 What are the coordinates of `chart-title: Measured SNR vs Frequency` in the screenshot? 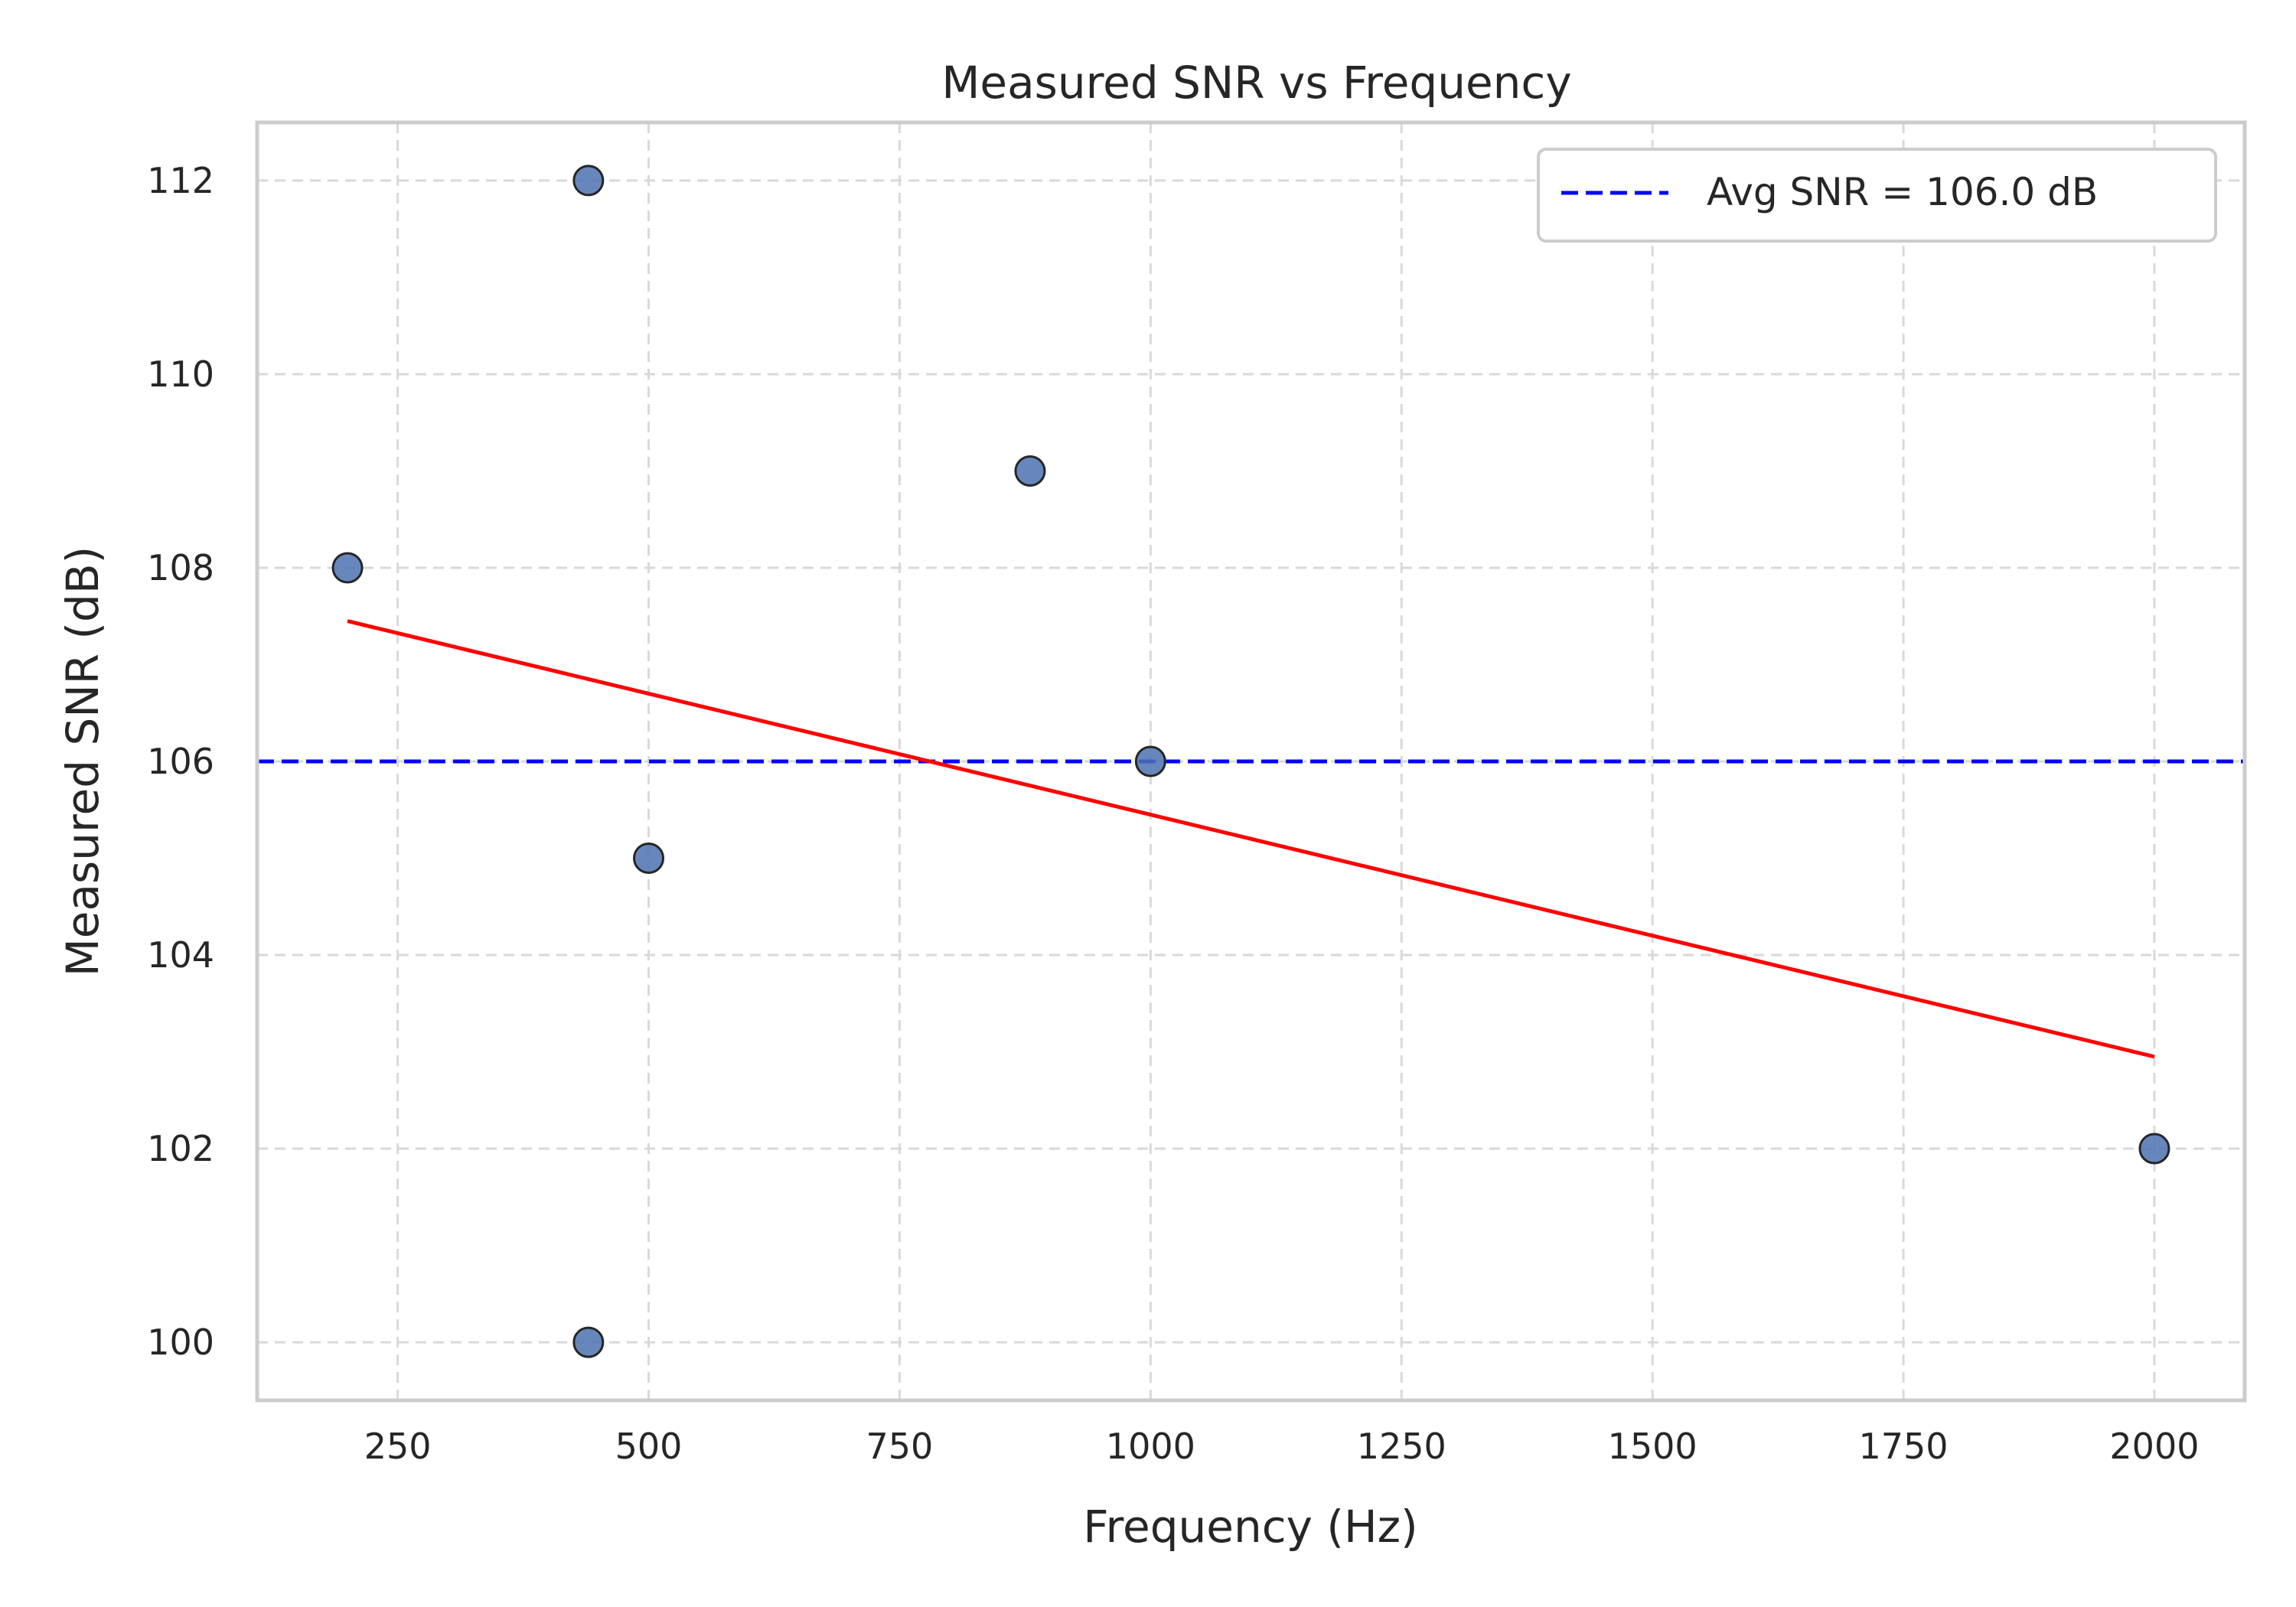 It's located at (1256, 83).